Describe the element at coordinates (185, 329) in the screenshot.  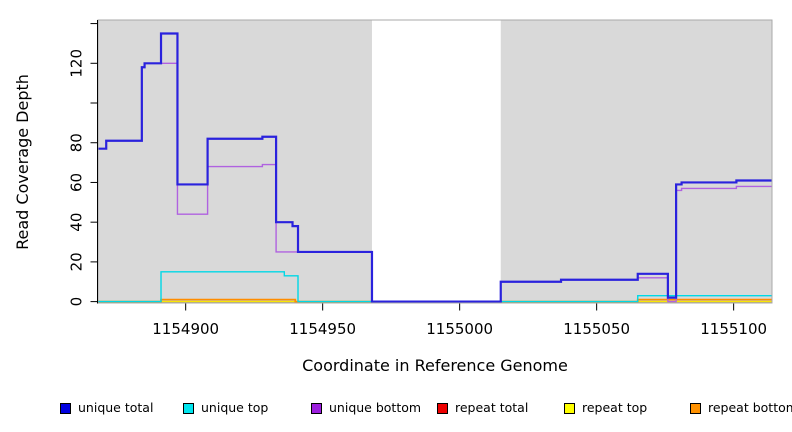
I see `x-tick-label: 1154900` at that location.